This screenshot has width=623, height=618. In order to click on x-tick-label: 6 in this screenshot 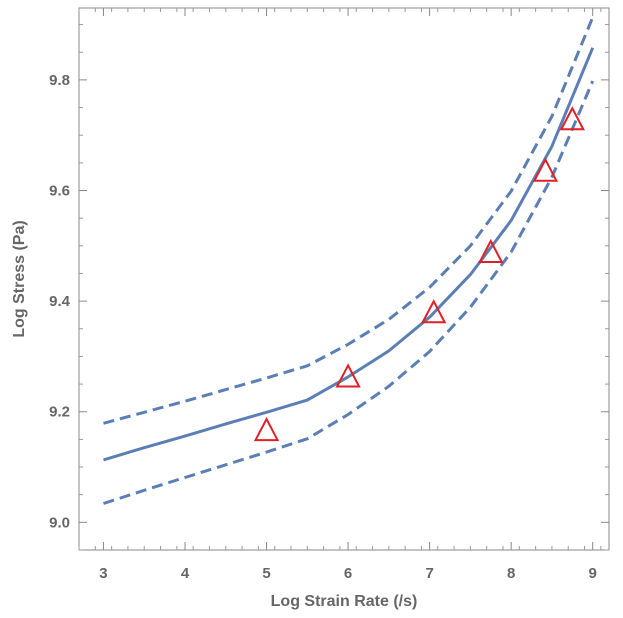, I will do `click(348, 573)`.